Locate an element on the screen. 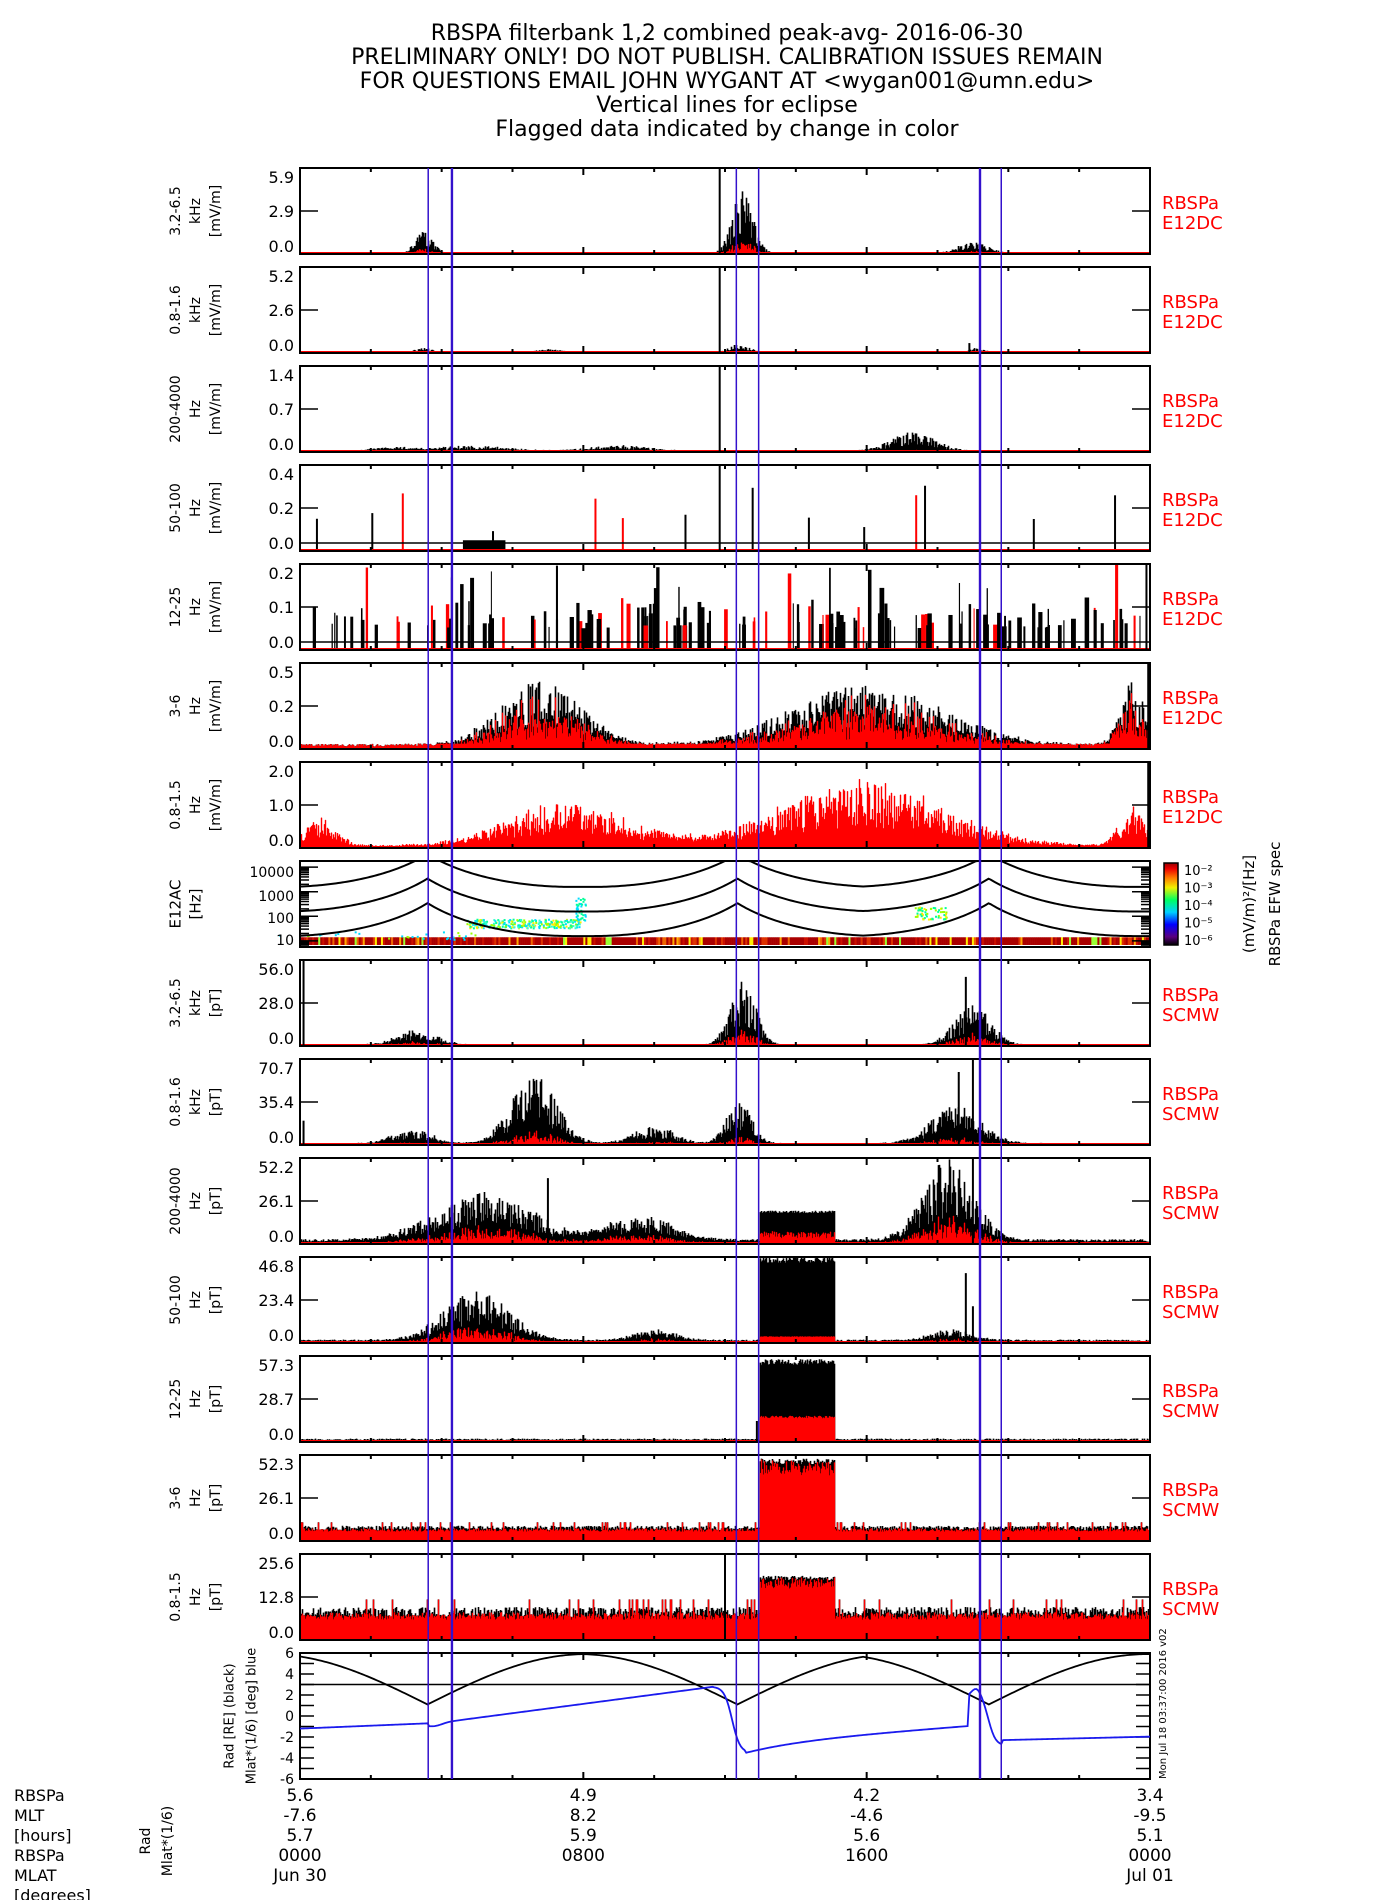 The image size is (1400, 1900). y-tick-label: 26.1 is located at coordinates (276, 1498).